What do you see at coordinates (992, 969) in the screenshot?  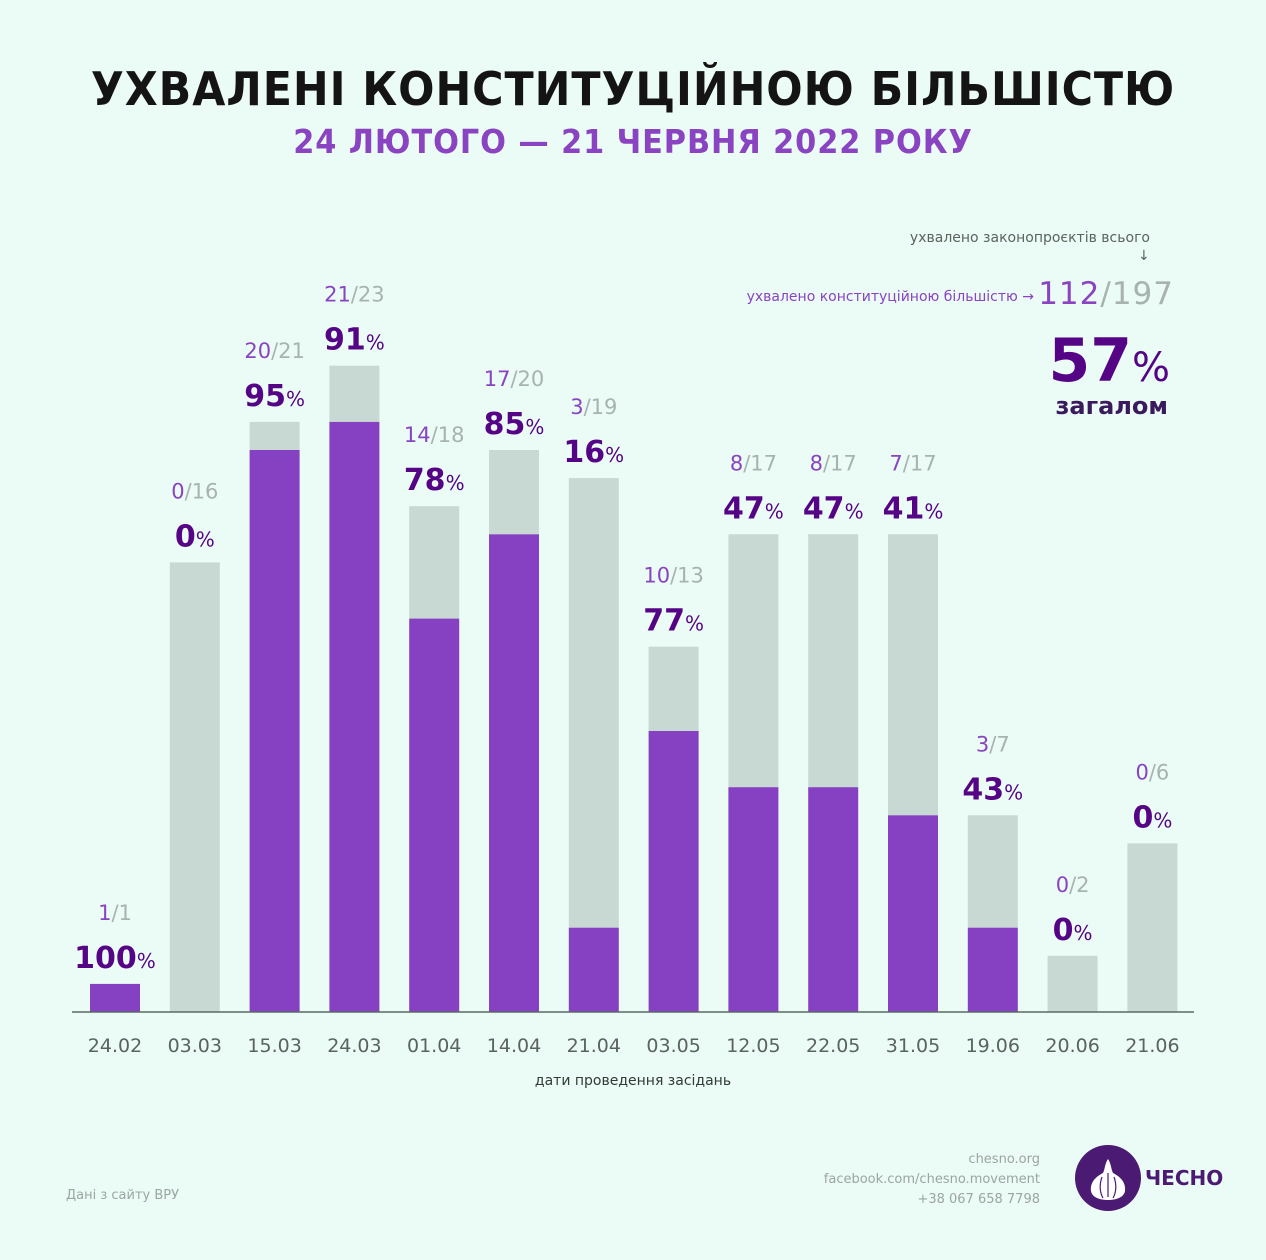 I see `bar-approved-19.06` at bounding box center [992, 969].